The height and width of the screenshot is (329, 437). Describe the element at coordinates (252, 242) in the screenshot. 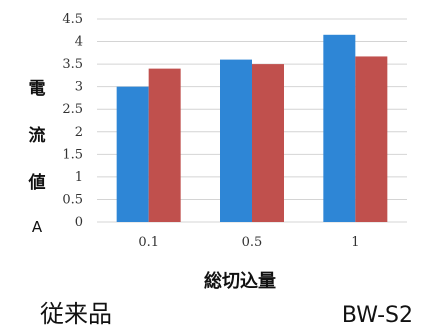

I see `x-tick-label: 0.5` at that location.